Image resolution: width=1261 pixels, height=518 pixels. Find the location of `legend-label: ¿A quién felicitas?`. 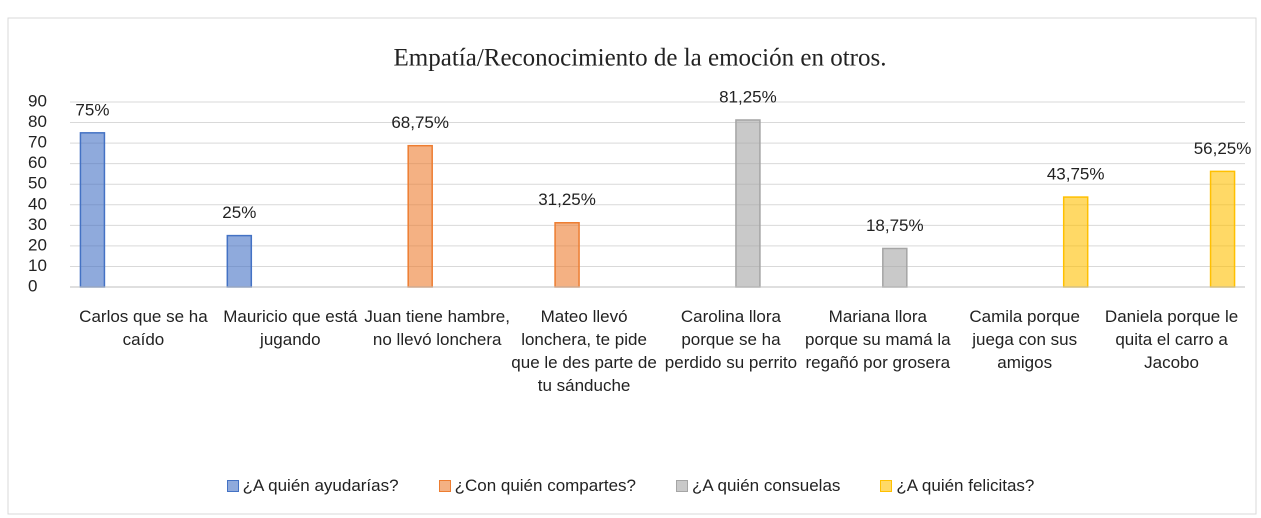

legend-label: ¿A quién felicitas? is located at coordinates (965, 485).